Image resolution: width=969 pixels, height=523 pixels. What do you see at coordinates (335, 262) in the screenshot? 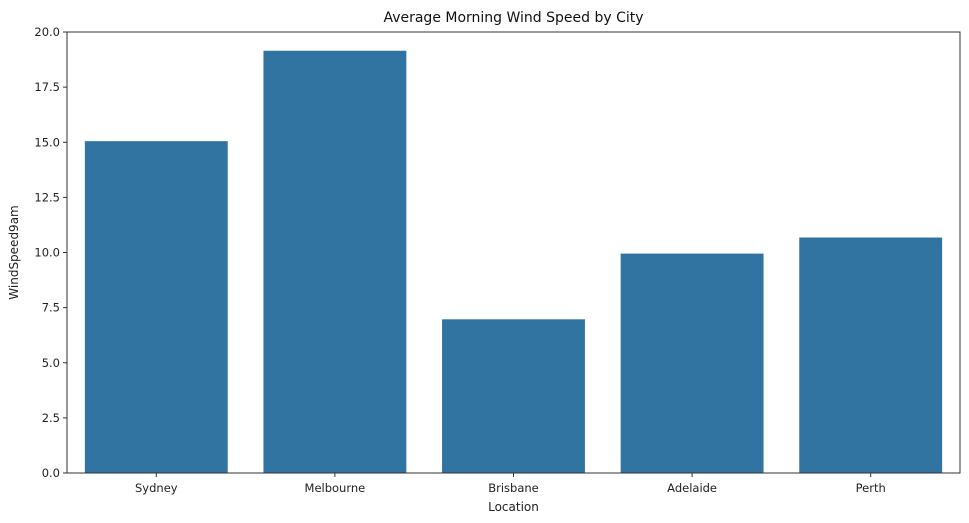
I see `bar-melbourne` at bounding box center [335, 262].